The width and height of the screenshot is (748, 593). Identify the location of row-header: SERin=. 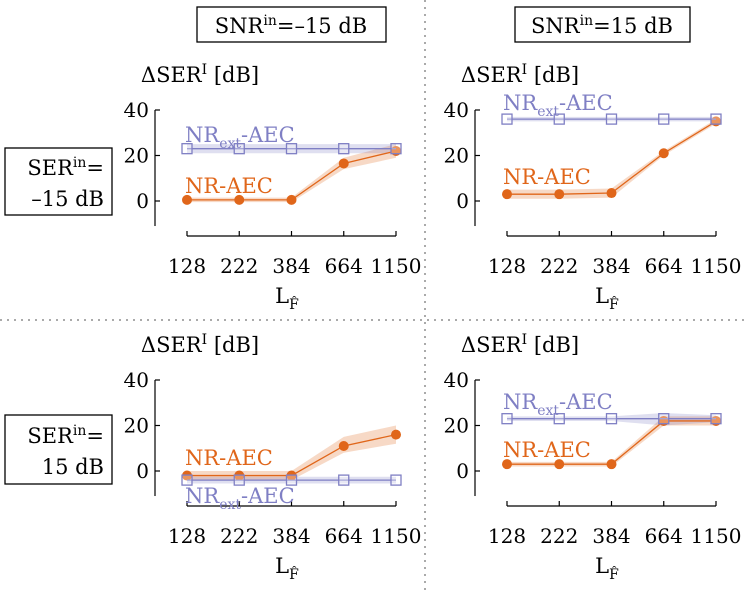
(65, 435).